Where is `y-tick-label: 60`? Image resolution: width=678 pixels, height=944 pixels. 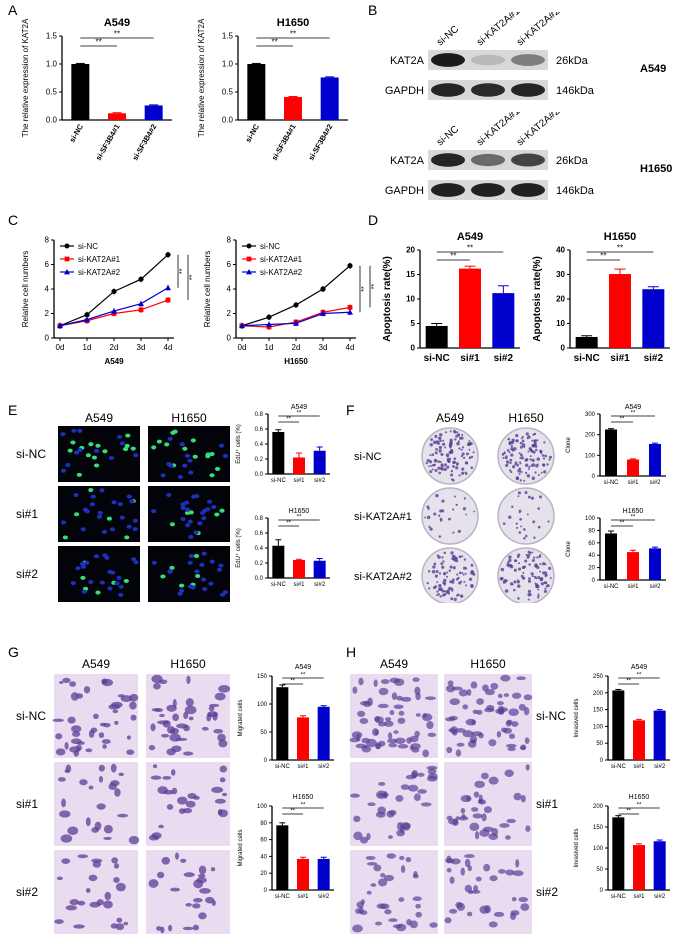 y-tick-label: 60 is located at coordinates (591, 544).